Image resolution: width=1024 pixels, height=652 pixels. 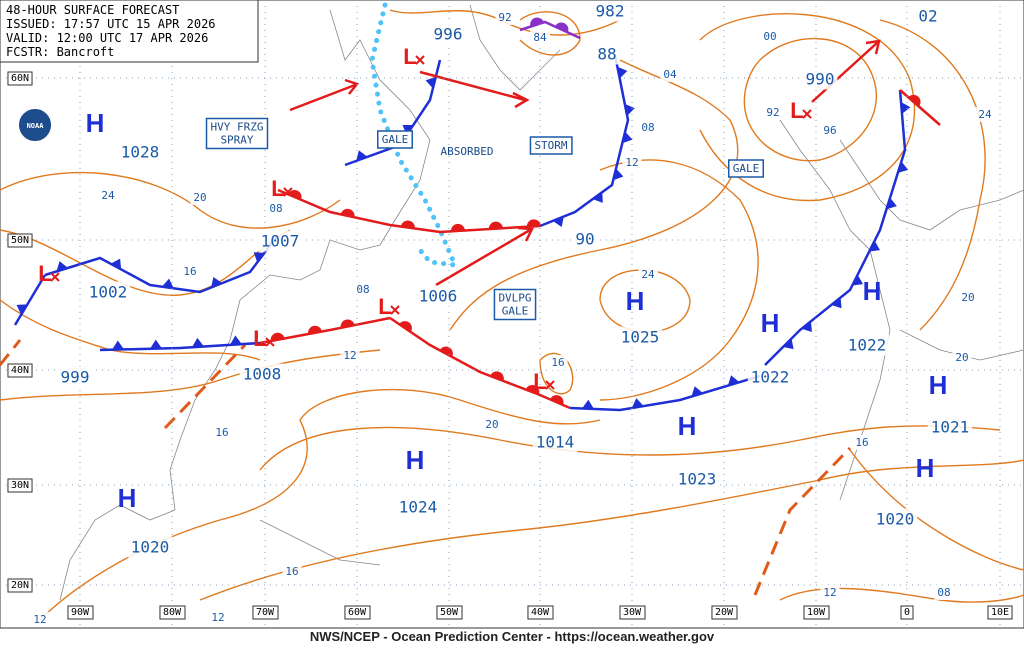 I want to click on central-pressure: 990, so click(x=820, y=79).